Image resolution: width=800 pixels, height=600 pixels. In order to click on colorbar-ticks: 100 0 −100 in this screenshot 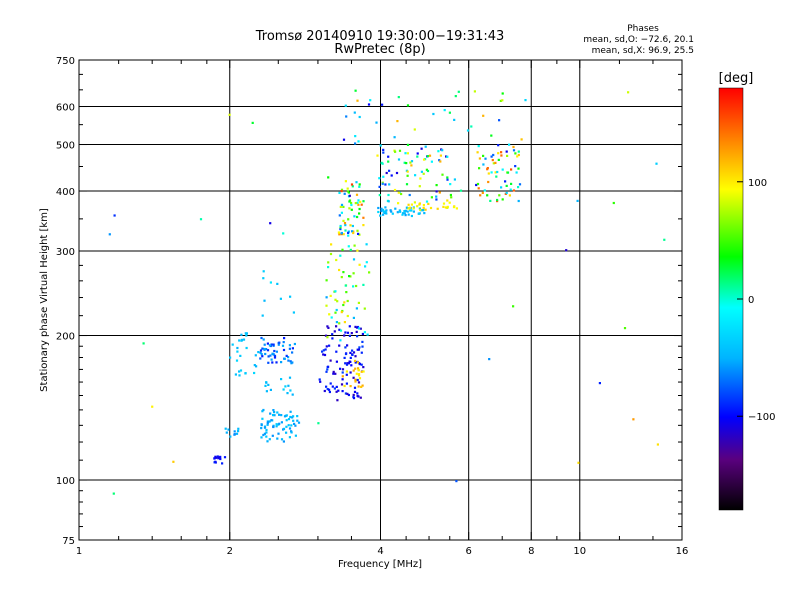, I will do `click(756, 300)`.